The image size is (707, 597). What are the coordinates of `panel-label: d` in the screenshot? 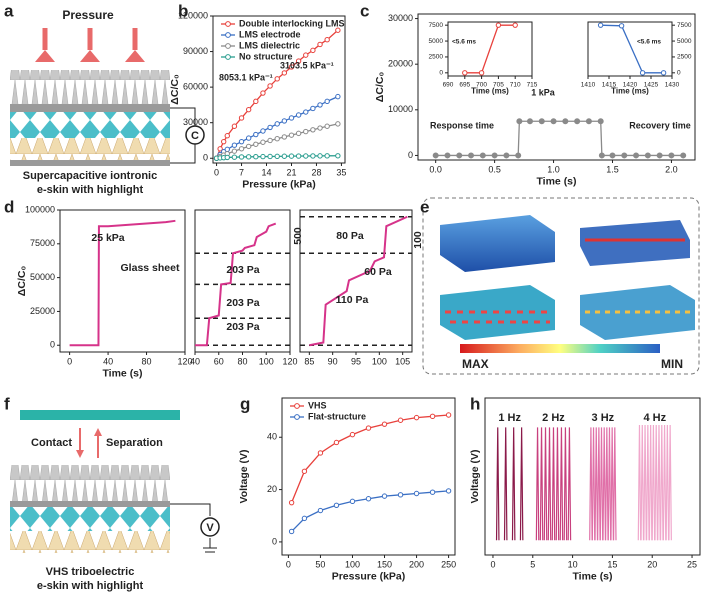 It's located at (9, 206).